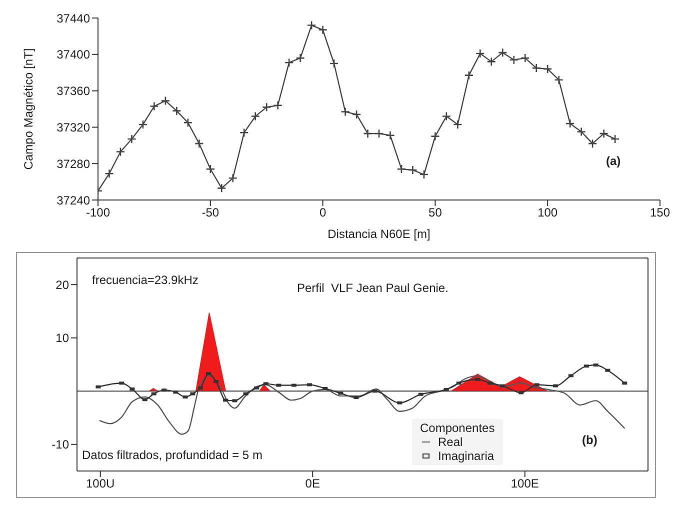 The image size is (700, 508). I want to click on x-tick-label: -100, so click(98, 213).